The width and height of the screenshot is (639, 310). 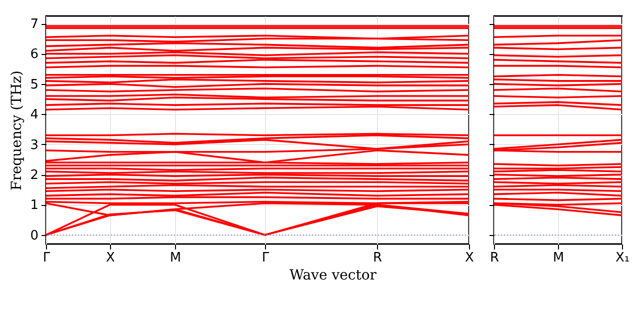 I want to click on y-tick-label: 6, so click(x=34, y=54).